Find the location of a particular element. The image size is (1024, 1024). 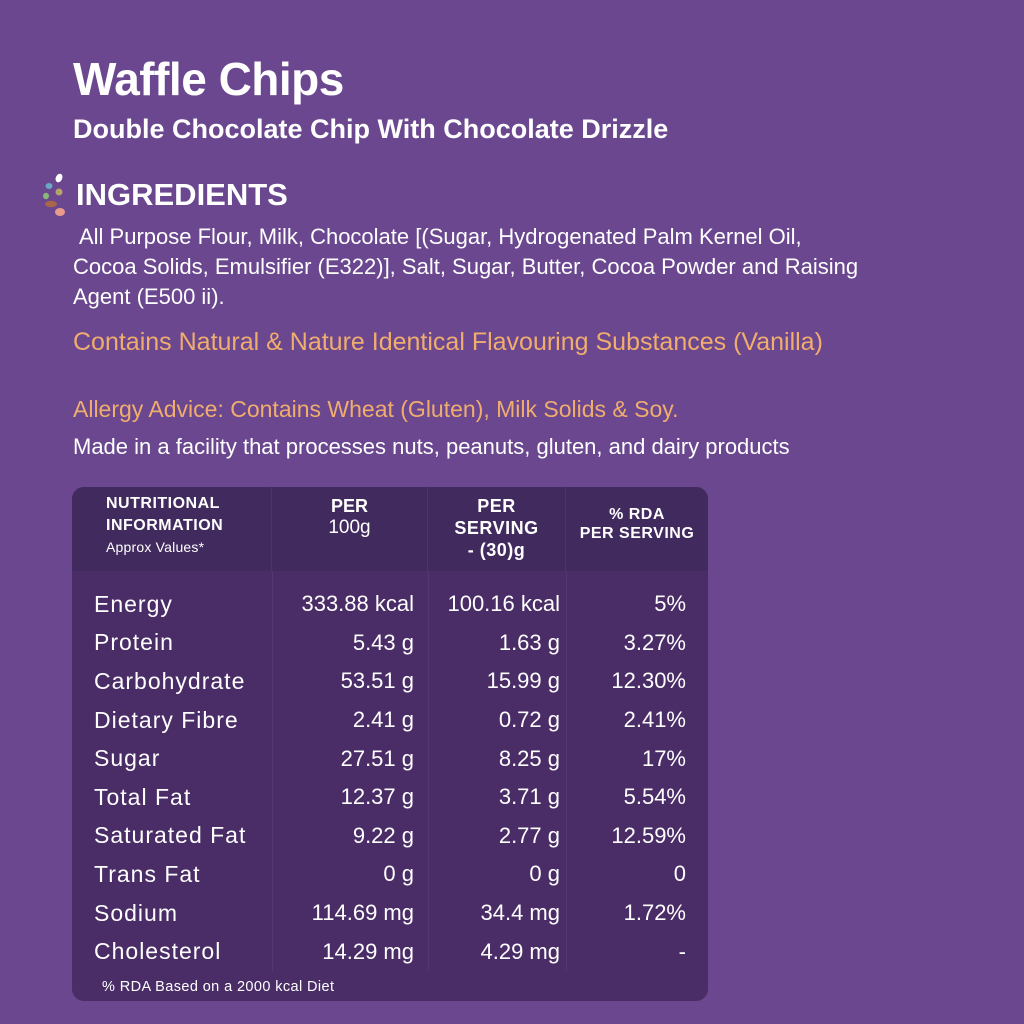

header-text: INFORMATION is located at coordinates (165, 525).